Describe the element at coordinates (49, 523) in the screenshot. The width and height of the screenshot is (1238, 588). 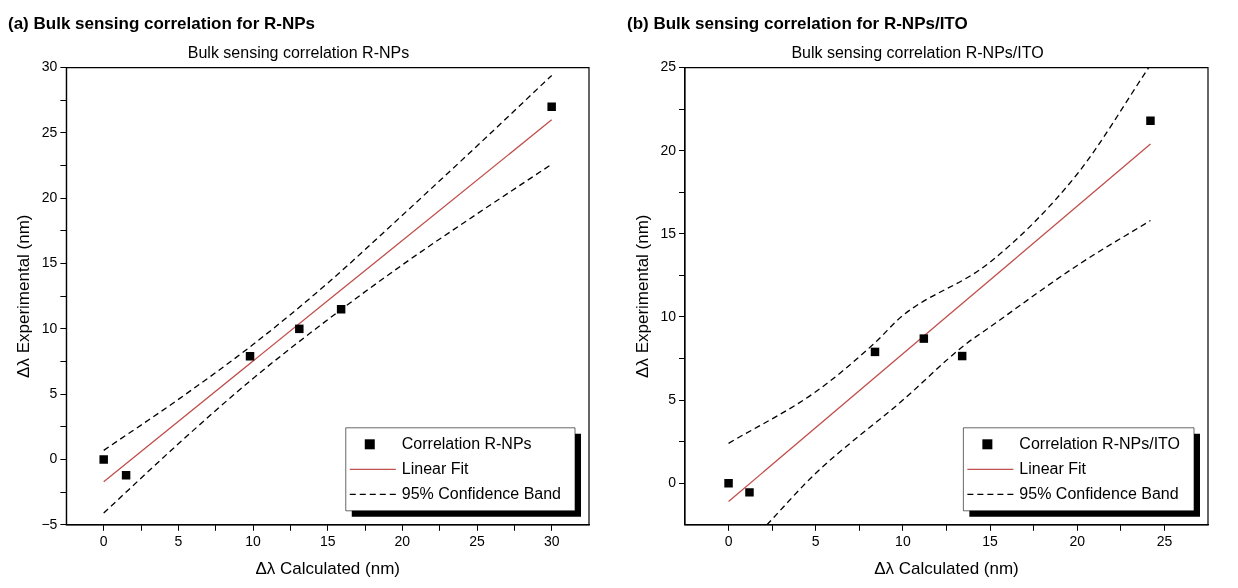
I see `y-tick-label: −5` at that location.